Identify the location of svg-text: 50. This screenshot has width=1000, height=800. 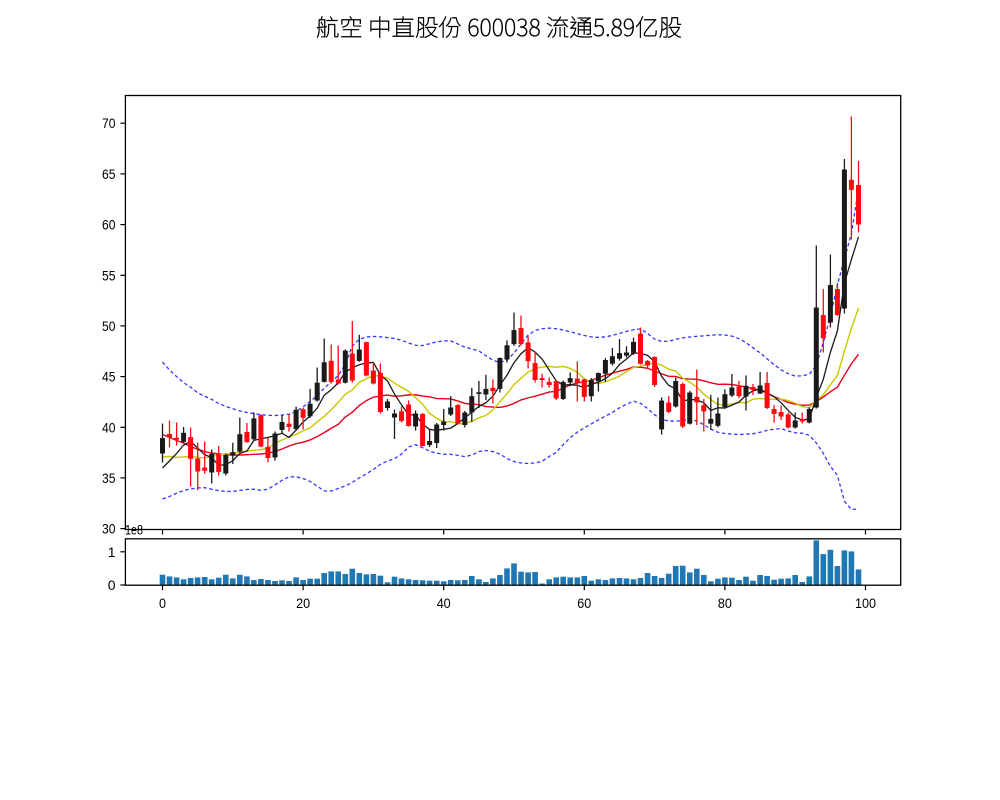
(109, 326).